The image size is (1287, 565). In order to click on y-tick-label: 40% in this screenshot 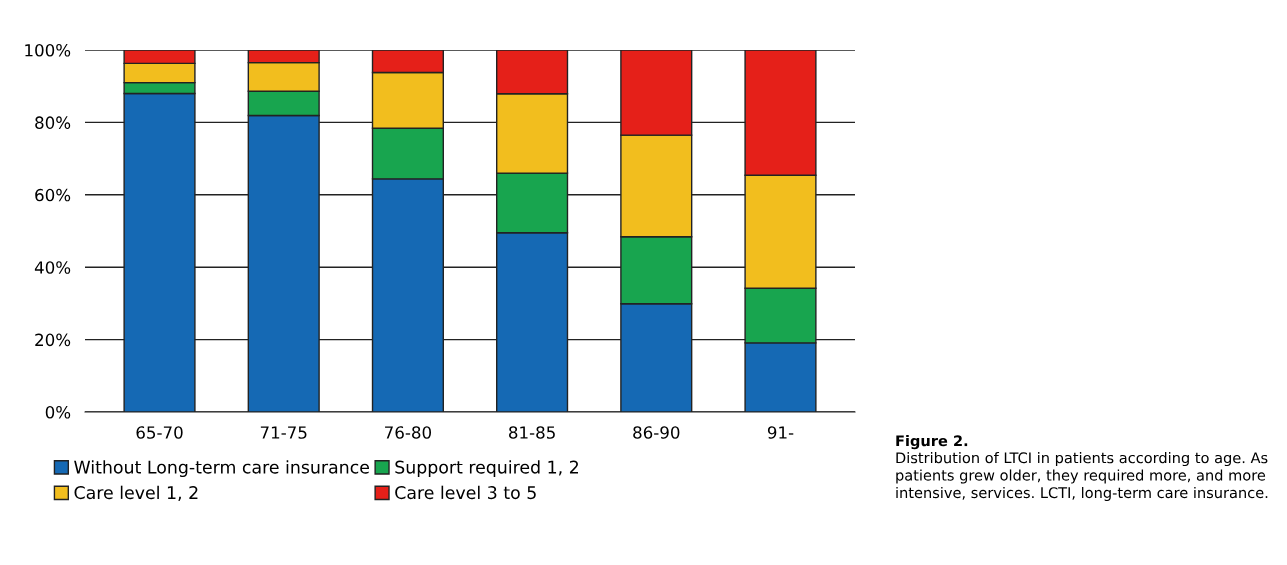, I will do `click(52, 267)`.